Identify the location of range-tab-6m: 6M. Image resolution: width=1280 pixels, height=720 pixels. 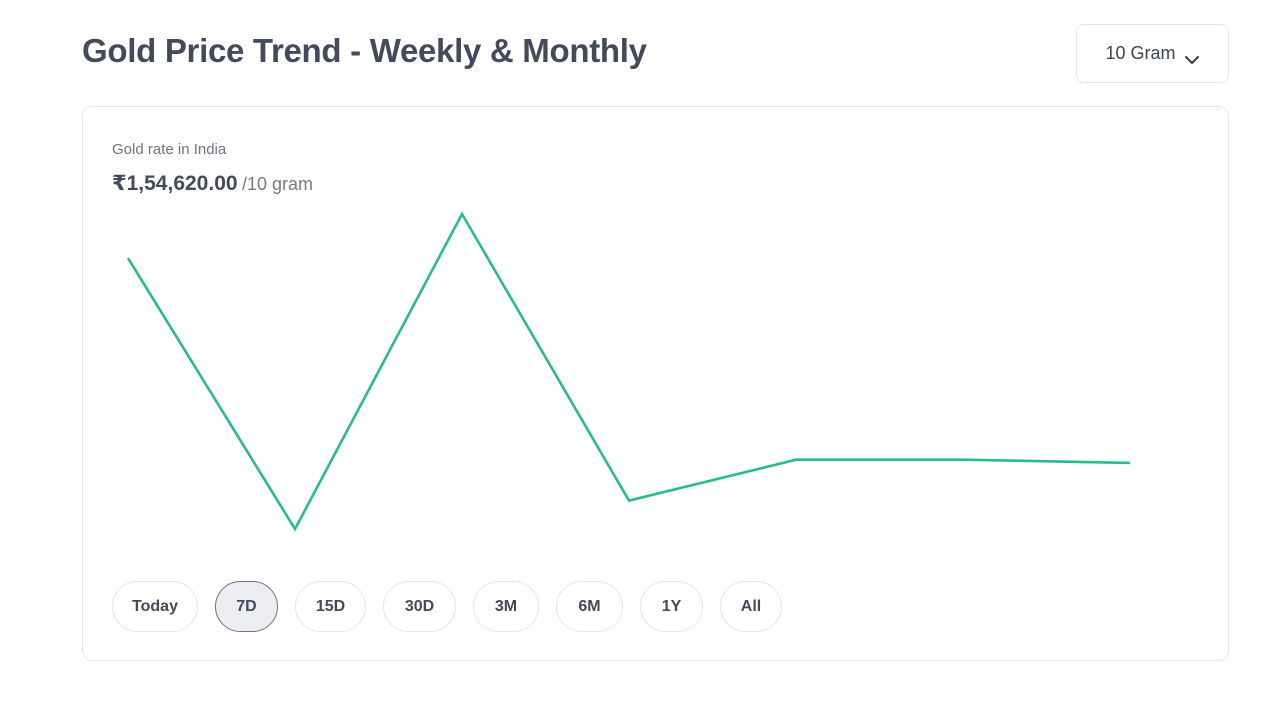
(589, 606).